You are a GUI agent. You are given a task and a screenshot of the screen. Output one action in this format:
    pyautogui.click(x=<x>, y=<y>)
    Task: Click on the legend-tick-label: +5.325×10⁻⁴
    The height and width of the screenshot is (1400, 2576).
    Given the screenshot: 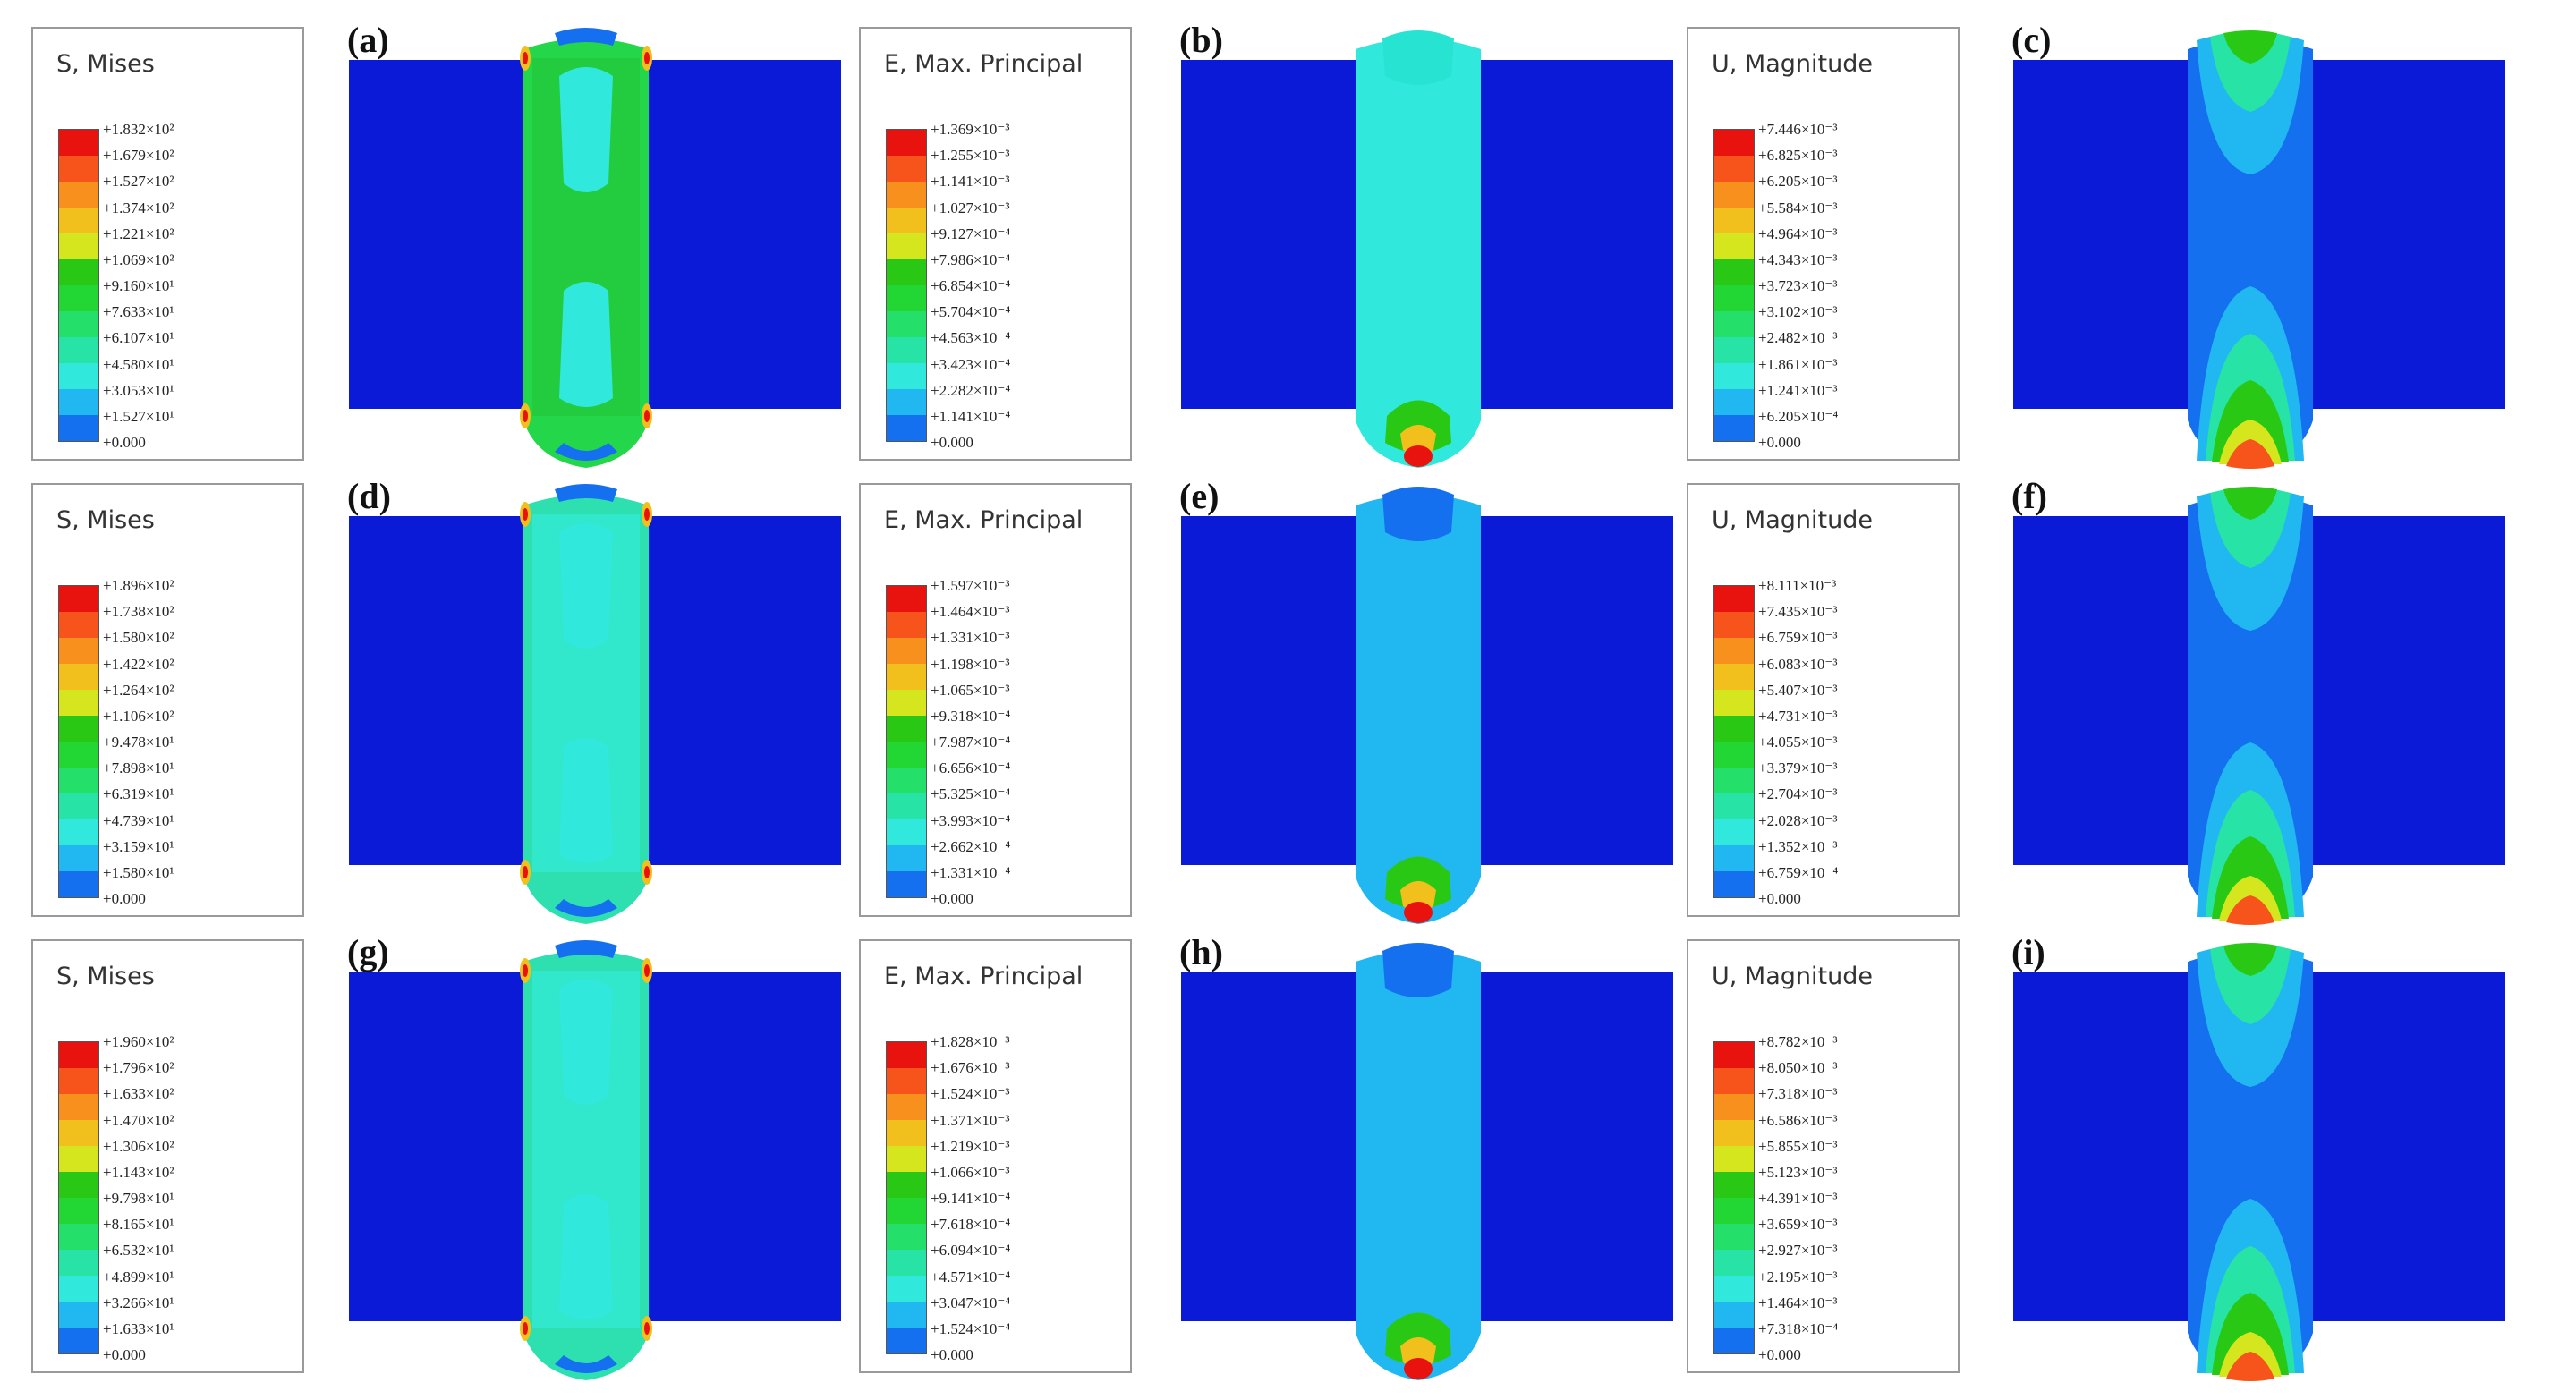 What is the action you would take?
    pyautogui.click(x=971, y=794)
    